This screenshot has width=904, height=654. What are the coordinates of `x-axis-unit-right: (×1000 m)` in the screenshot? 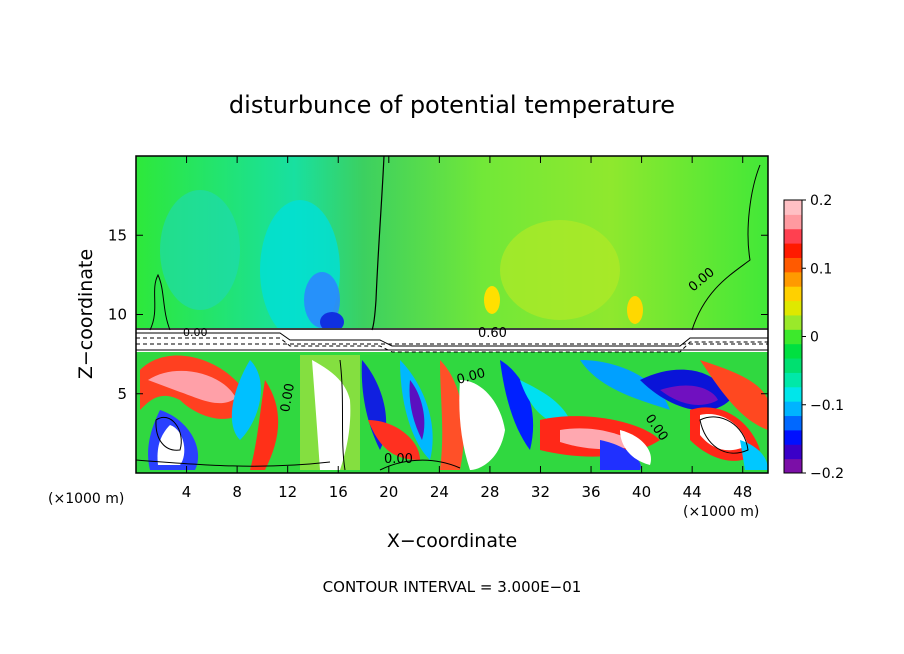 It's located at (721, 512).